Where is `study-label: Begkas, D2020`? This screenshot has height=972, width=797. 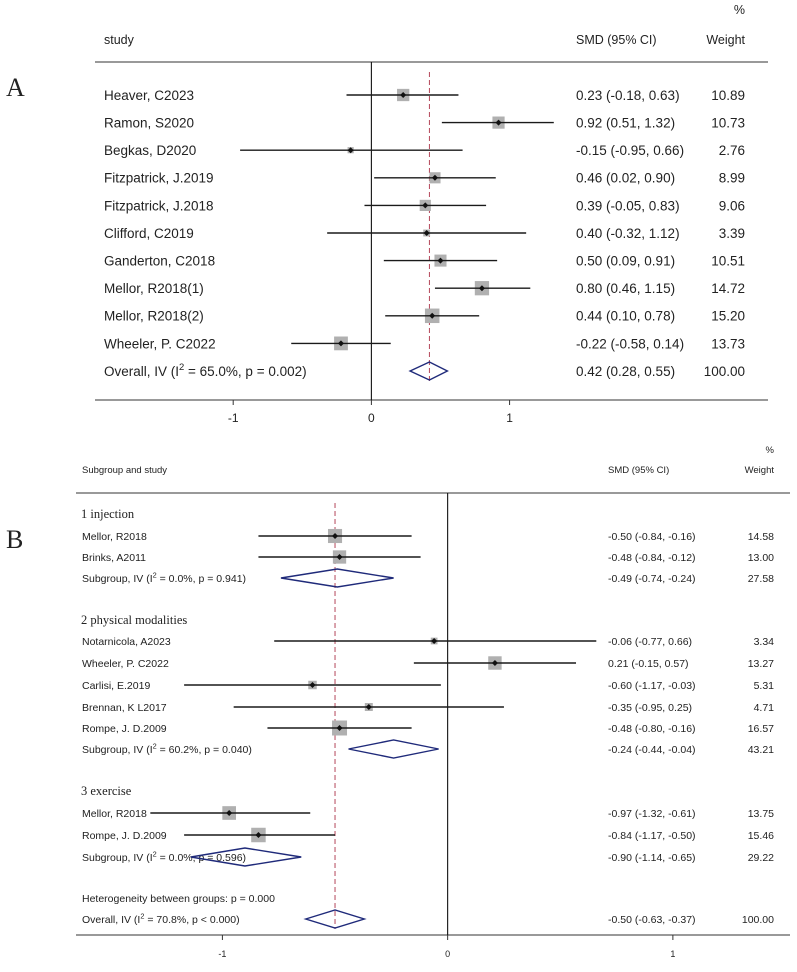
study-label: Begkas, D2020 is located at coordinates (150, 150).